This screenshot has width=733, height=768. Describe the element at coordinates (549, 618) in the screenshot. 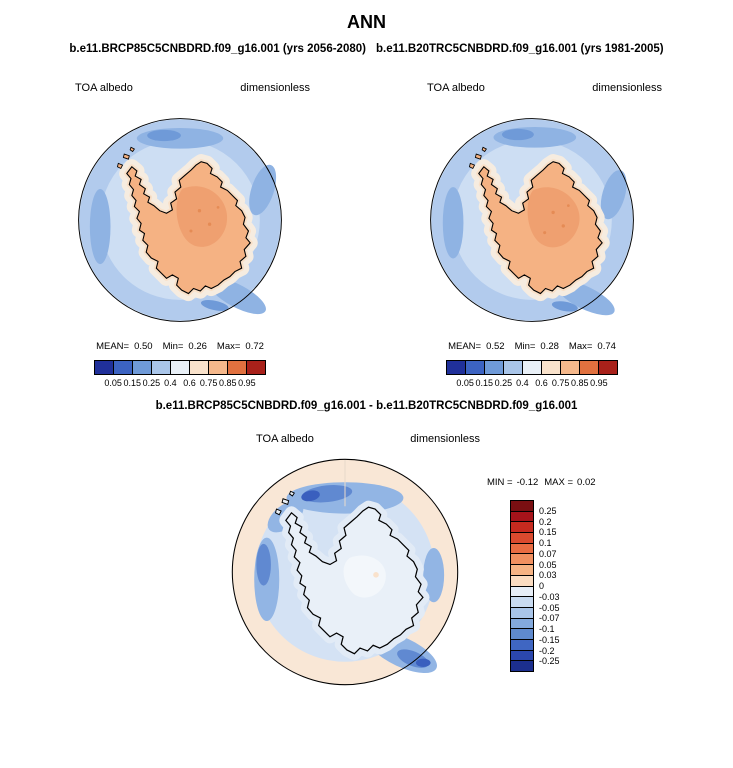

I see `colorbar-tick-label: -0.07` at that location.